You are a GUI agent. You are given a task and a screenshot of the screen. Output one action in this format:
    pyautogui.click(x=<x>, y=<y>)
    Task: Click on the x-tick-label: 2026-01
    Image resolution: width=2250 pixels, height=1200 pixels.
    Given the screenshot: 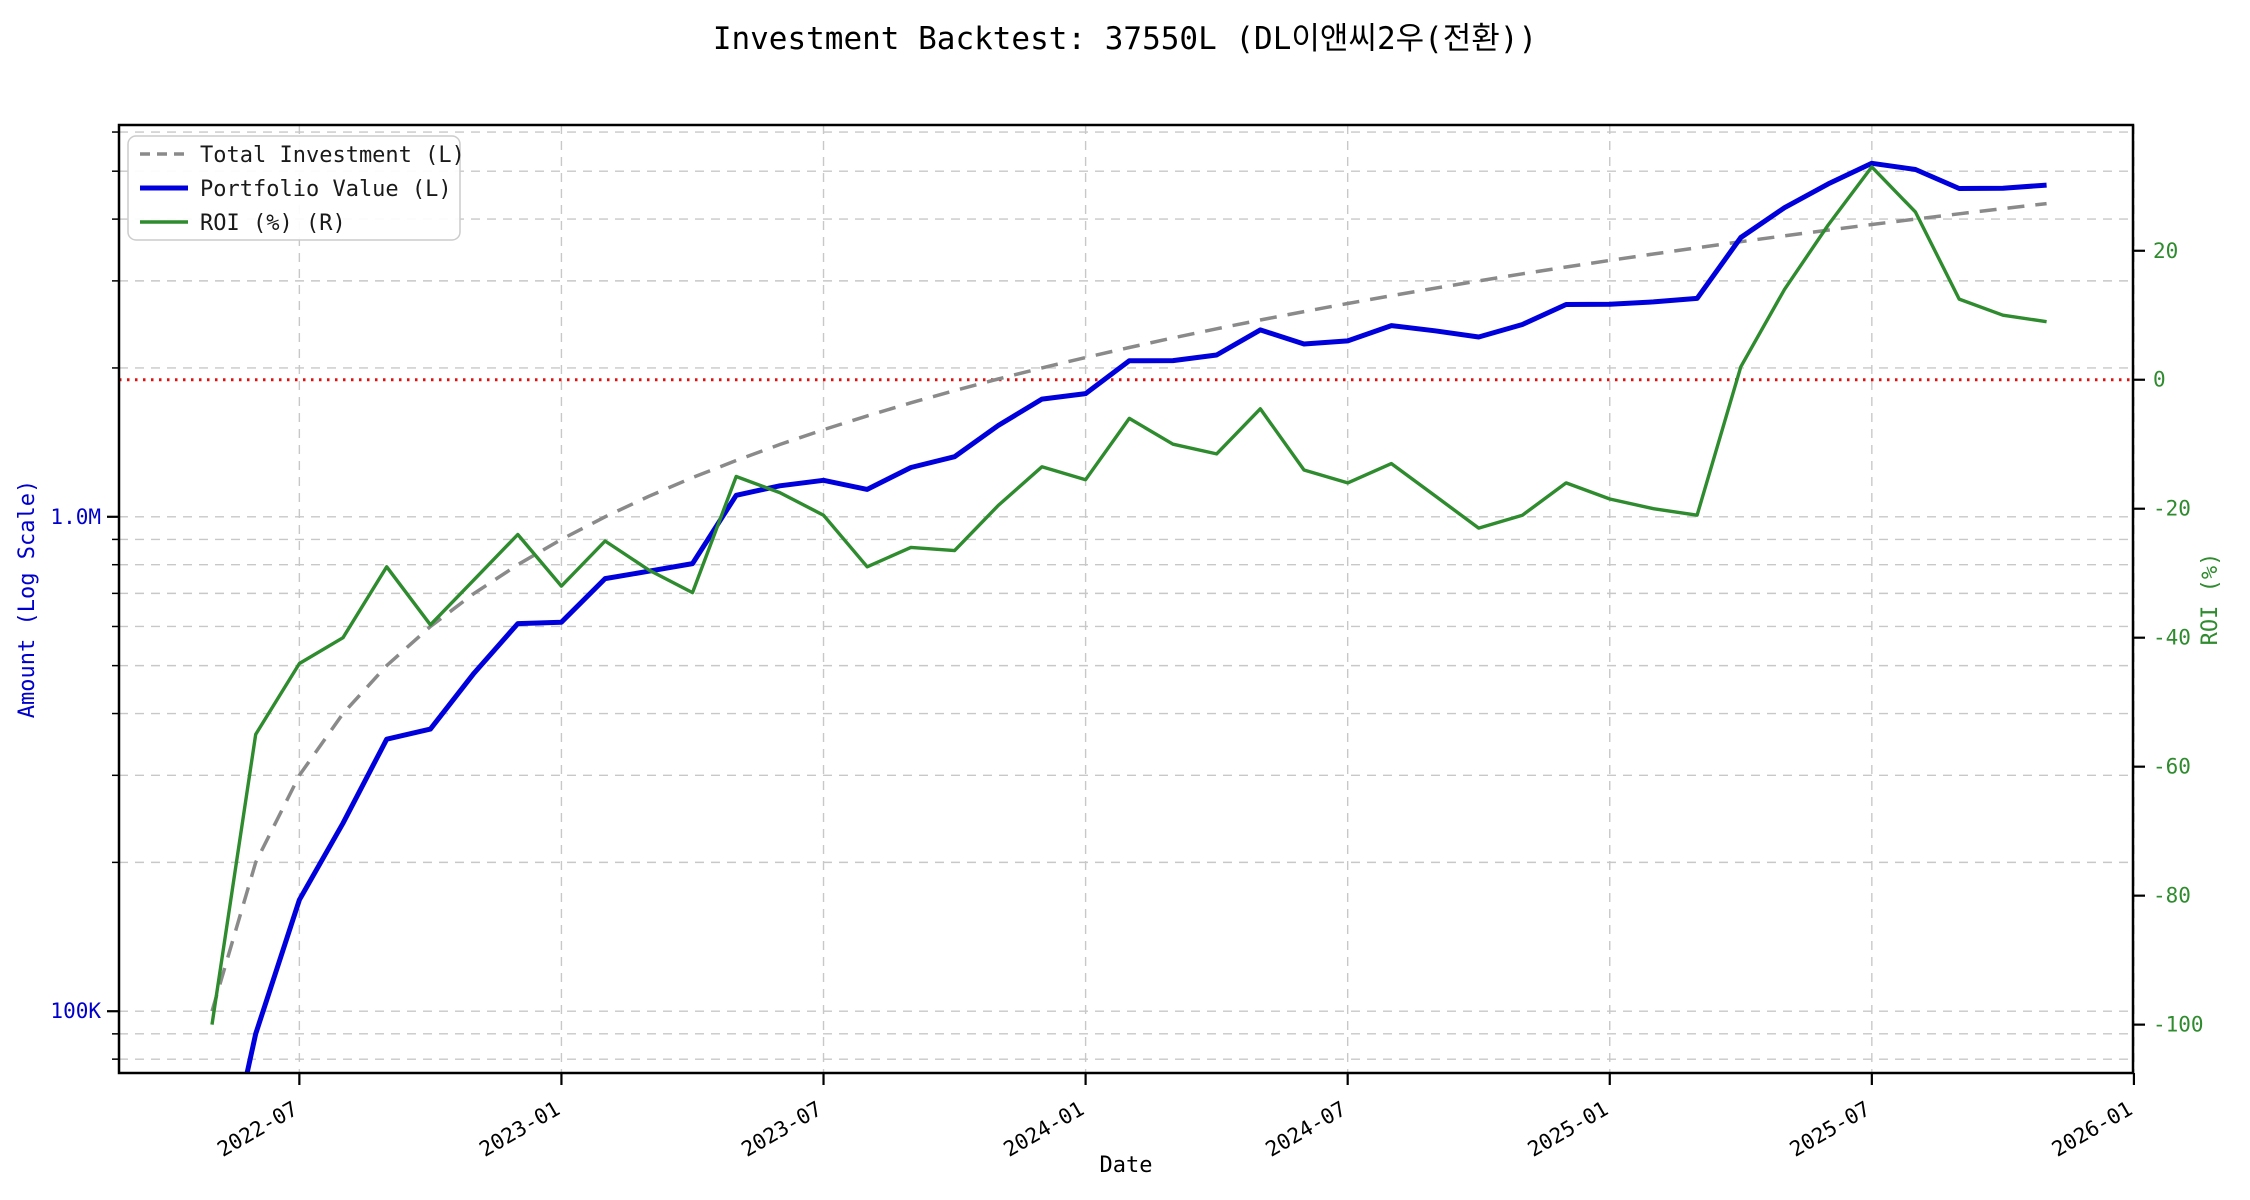 What is the action you would take?
    pyautogui.click(x=2092, y=1129)
    